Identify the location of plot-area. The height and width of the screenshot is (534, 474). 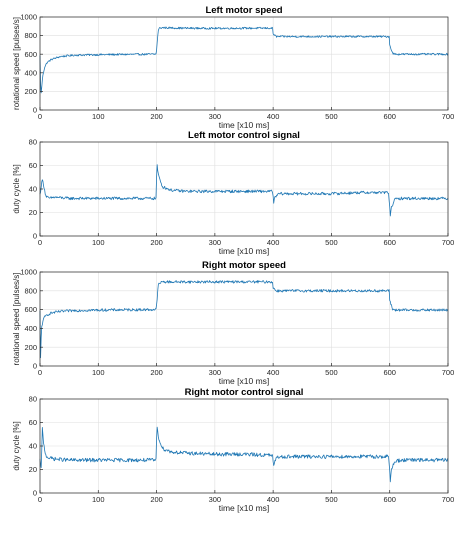
(244, 63).